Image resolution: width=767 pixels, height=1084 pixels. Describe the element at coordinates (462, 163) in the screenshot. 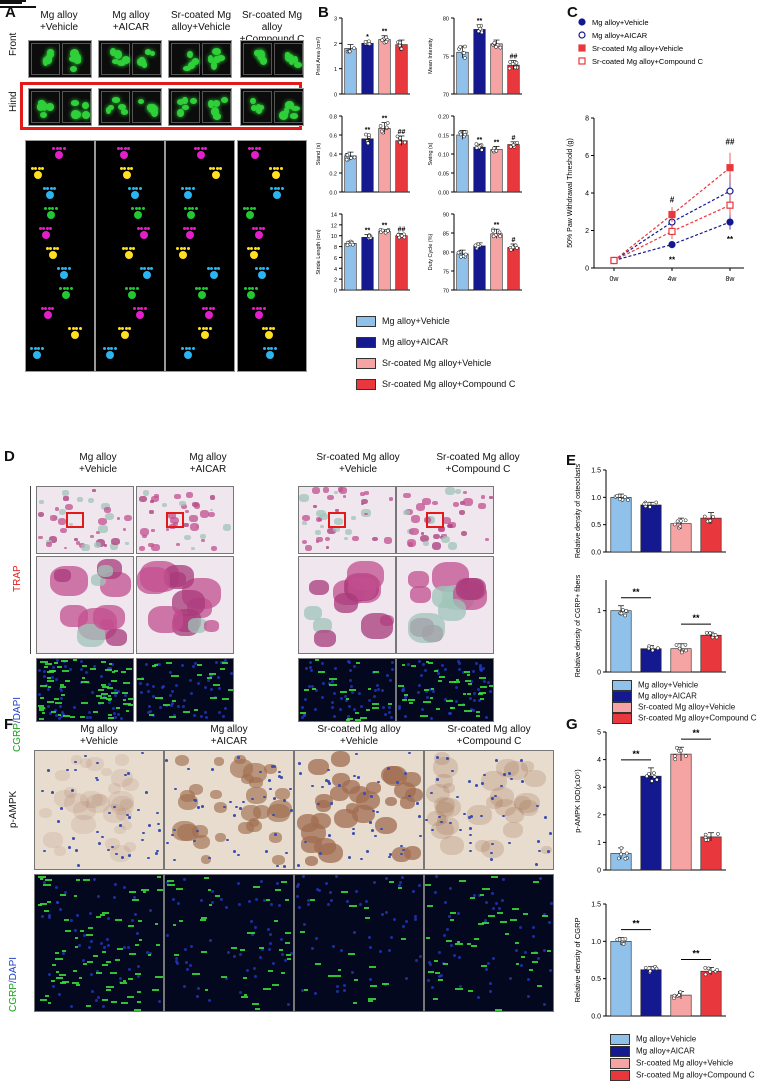

I see `bar` at that location.